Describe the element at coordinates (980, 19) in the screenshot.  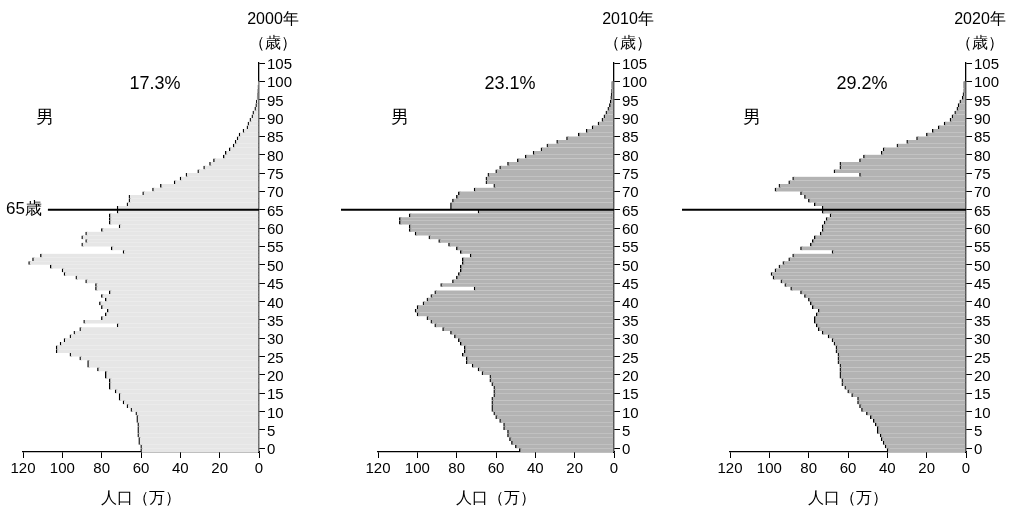
I see `chart-title: 2020年` at that location.